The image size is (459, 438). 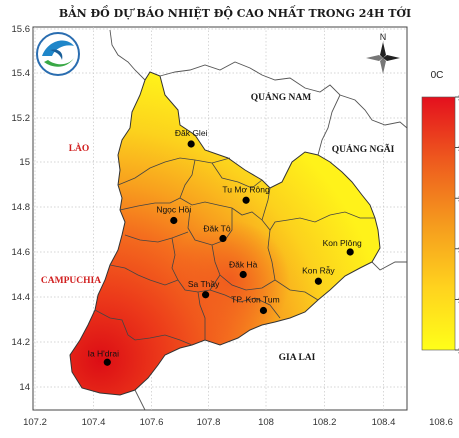 What do you see at coordinates (441, 422) in the screenshot?
I see `x-tick-label: 108.6` at bounding box center [441, 422].